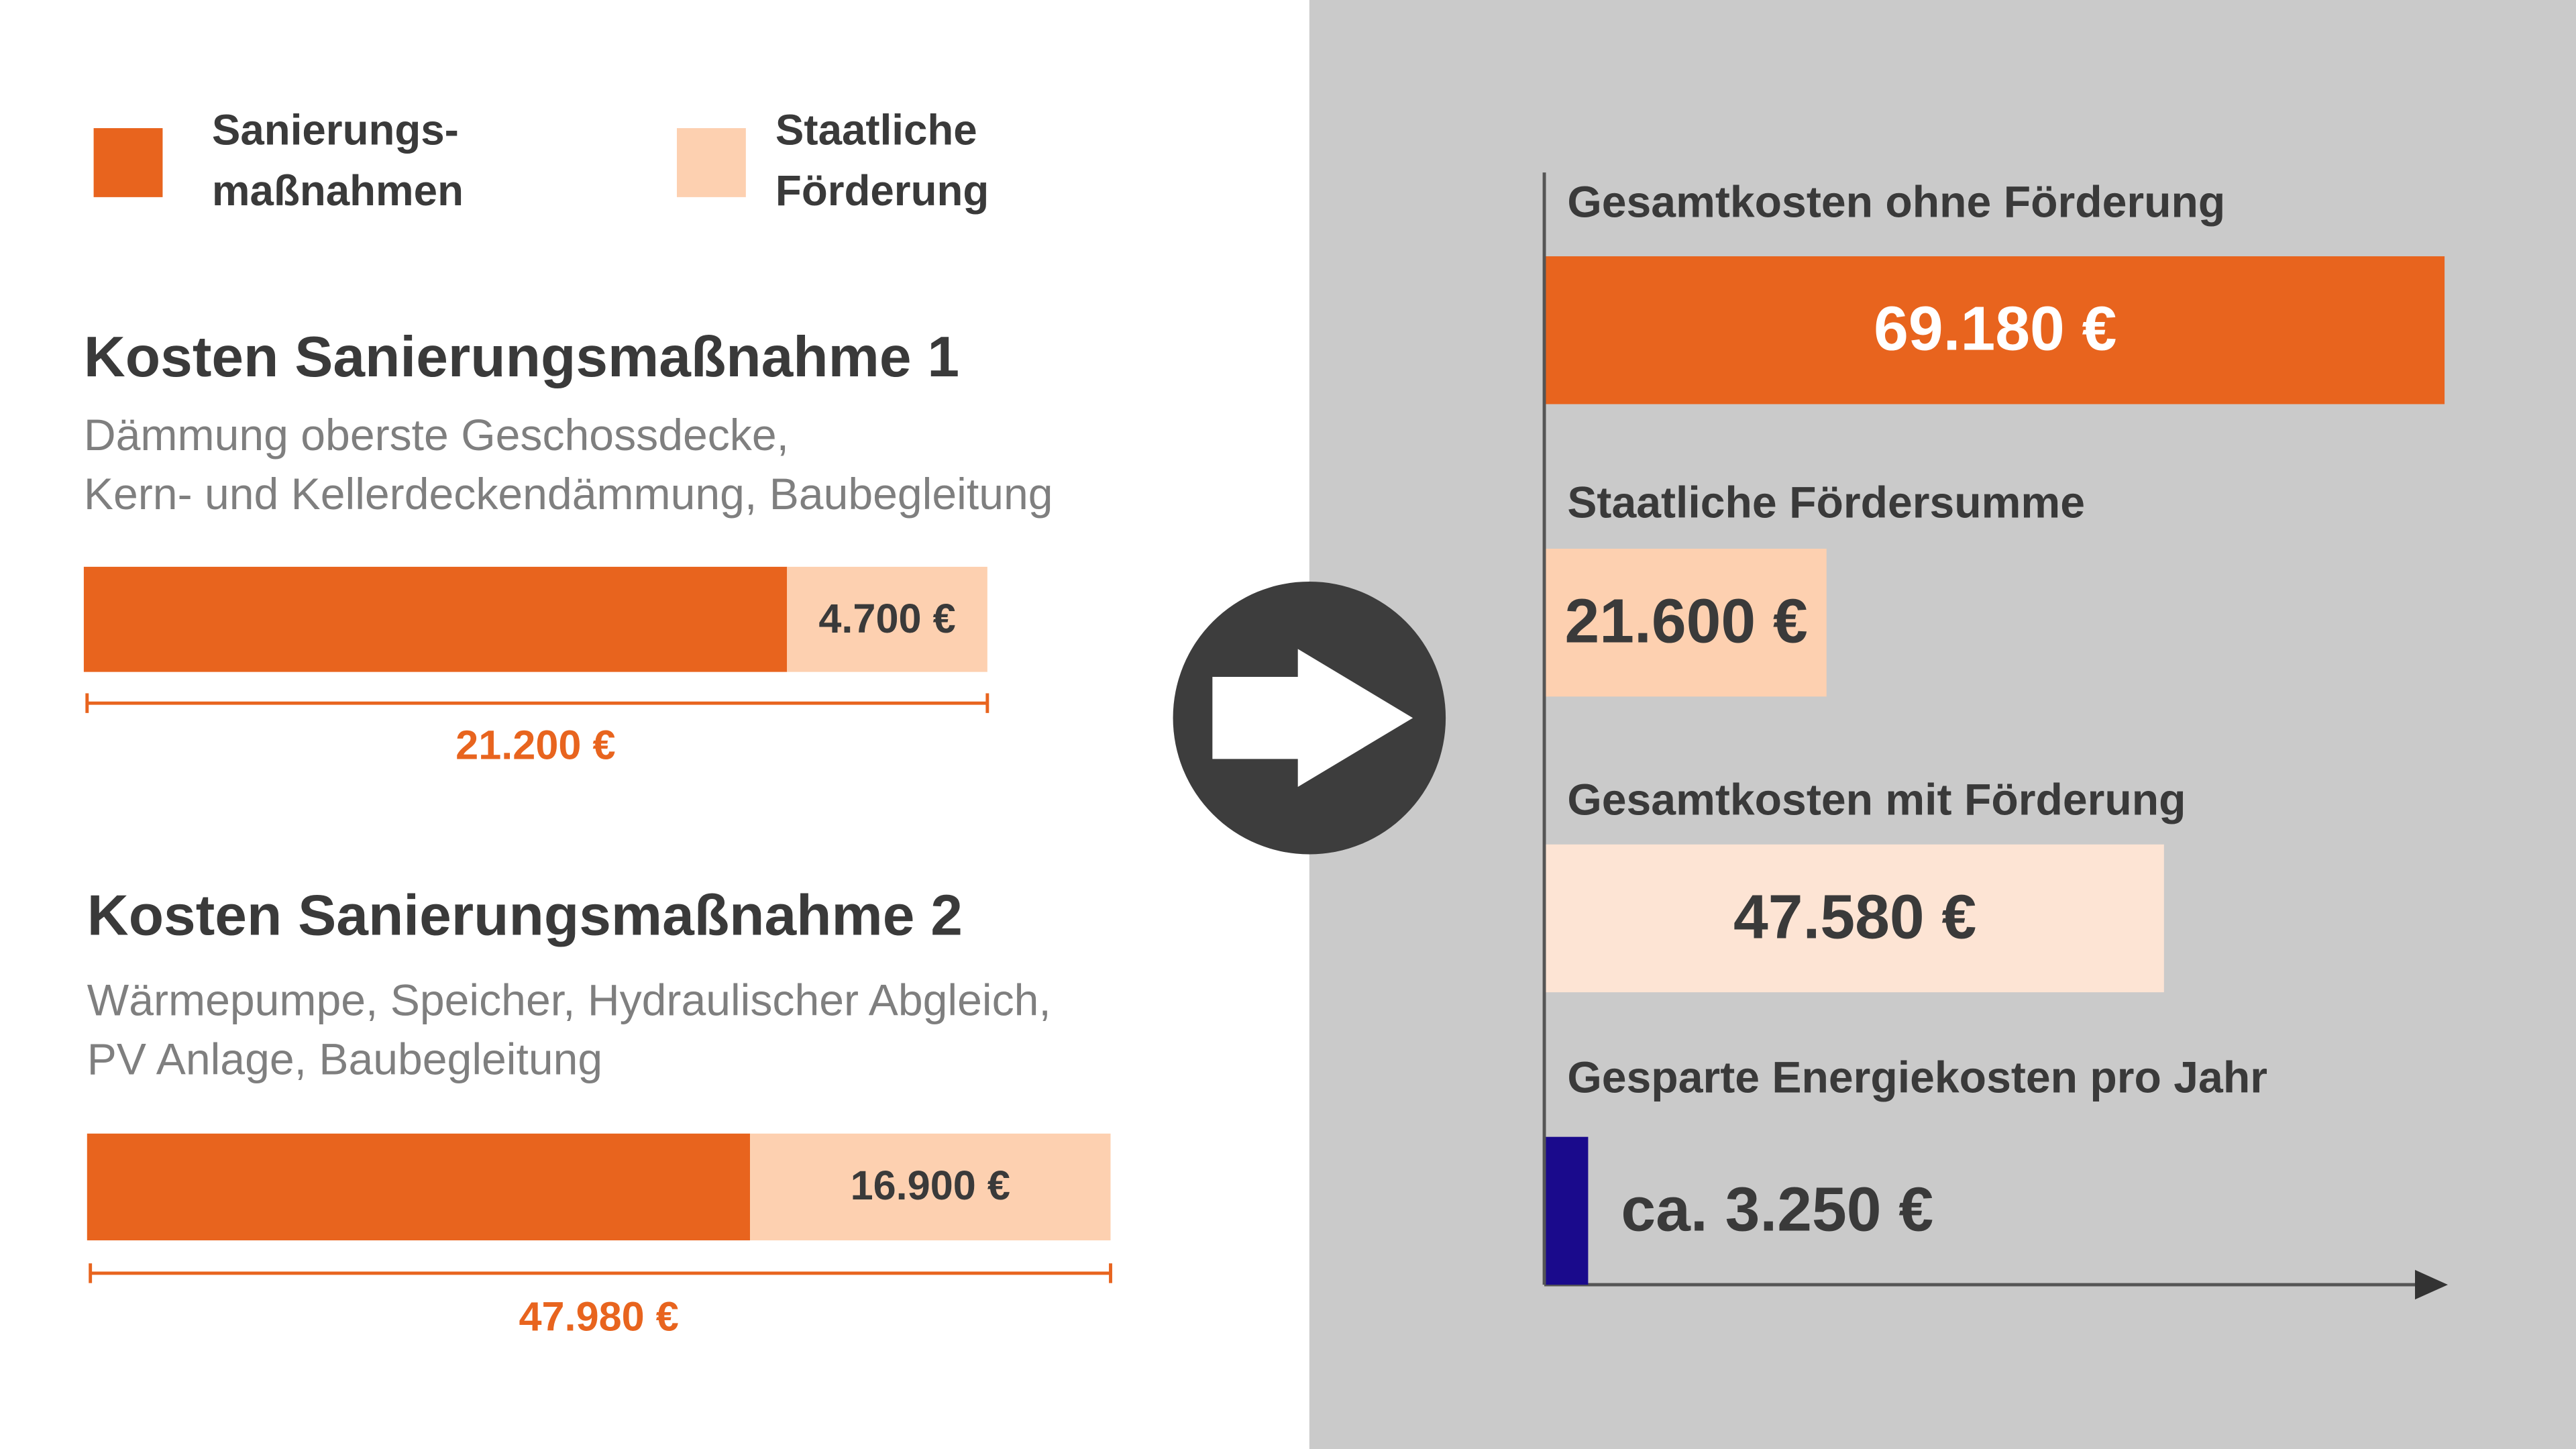 The height and width of the screenshot is (1449, 2576). What do you see at coordinates (1826, 503) in the screenshot?
I see `category-label: Staatliche Fördersumme` at bounding box center [1826, 503].